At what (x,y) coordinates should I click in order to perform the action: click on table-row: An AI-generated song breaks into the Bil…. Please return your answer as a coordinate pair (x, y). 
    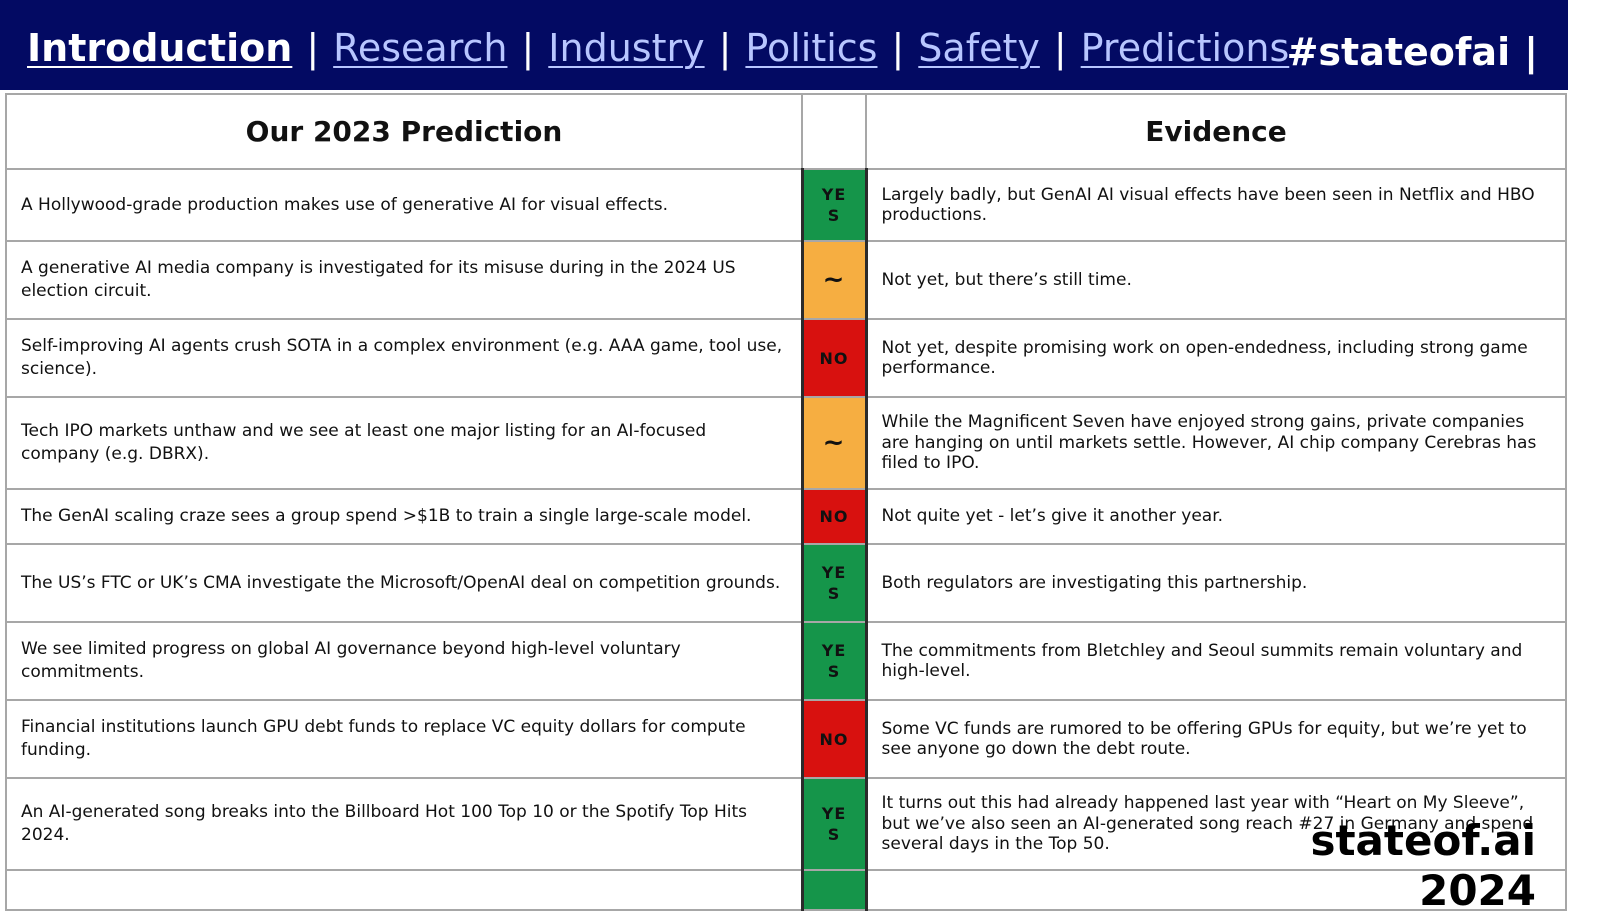
    Looking at the image, I should click on (786, 824).